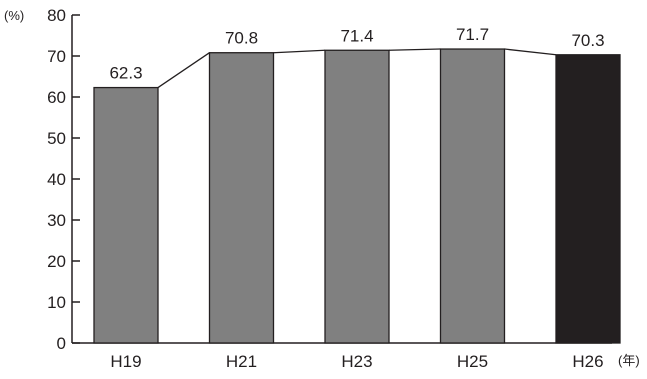  Describe the element at coordinates (472, 34) in the screenshot. I see `value-label: 71.7` at that location.